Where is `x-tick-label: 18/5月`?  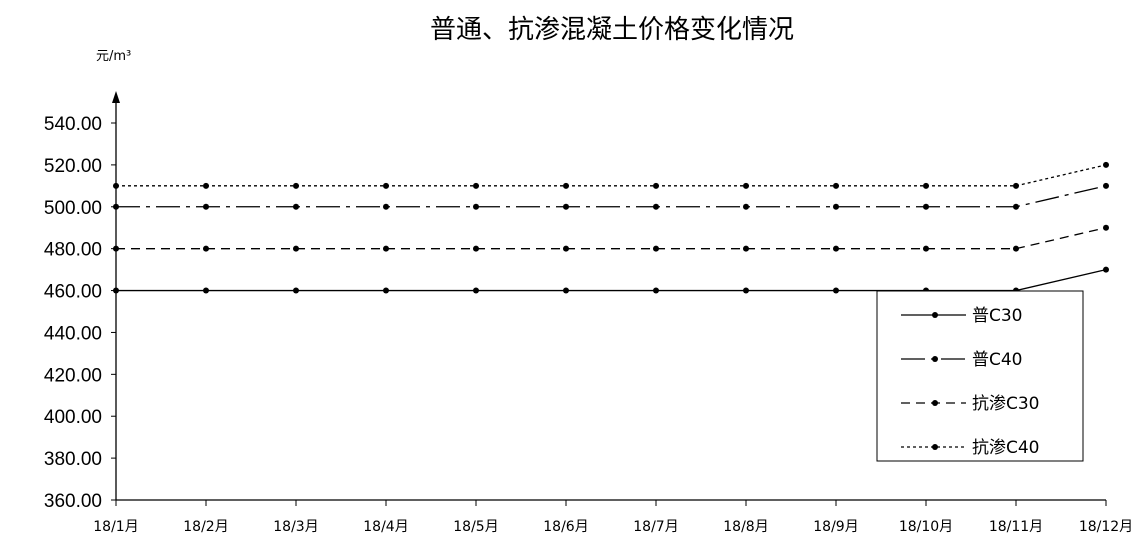 x-tick-label: 18/5月 is located at coordinates (475, 527).